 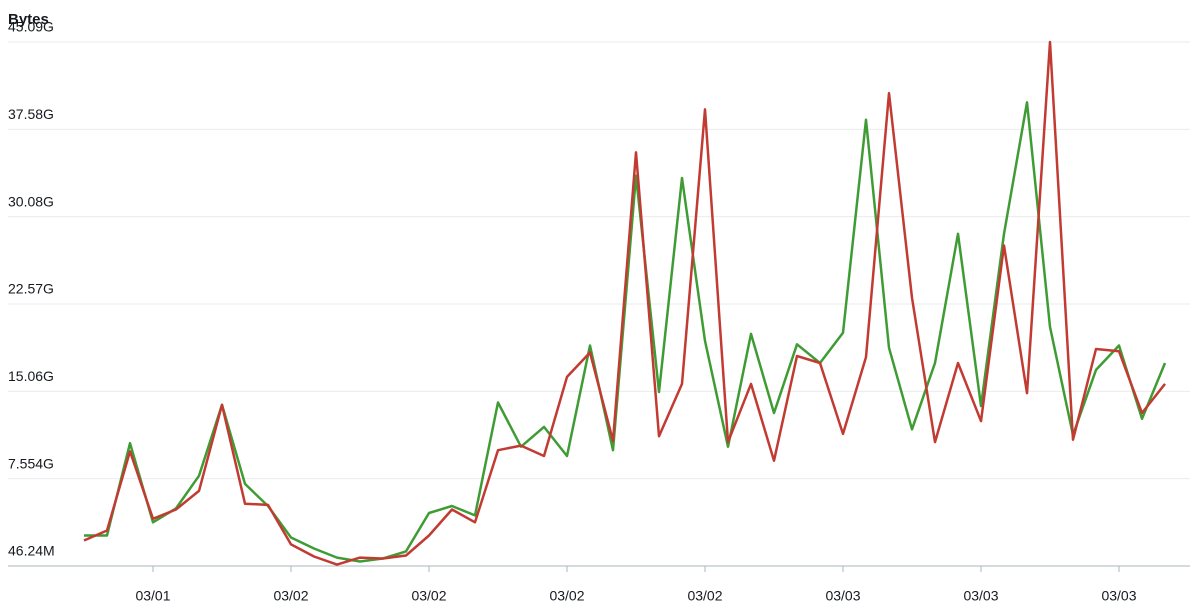 What do you see at coordinates (152, 596) in the screenshot?
I see `x-tick-label: 03/01` at bounding box center [152, 596].